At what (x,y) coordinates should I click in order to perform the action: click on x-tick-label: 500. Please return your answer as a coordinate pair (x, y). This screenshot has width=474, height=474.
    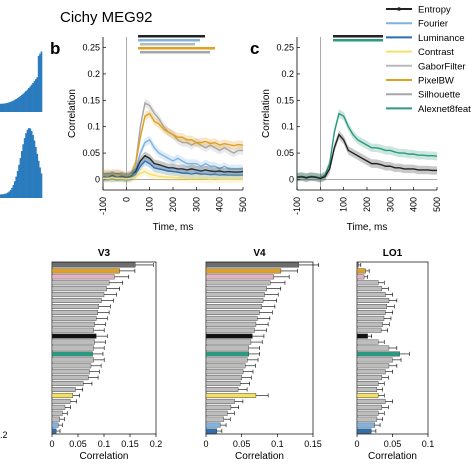
    Looking at the image, I should click on (243, 204).